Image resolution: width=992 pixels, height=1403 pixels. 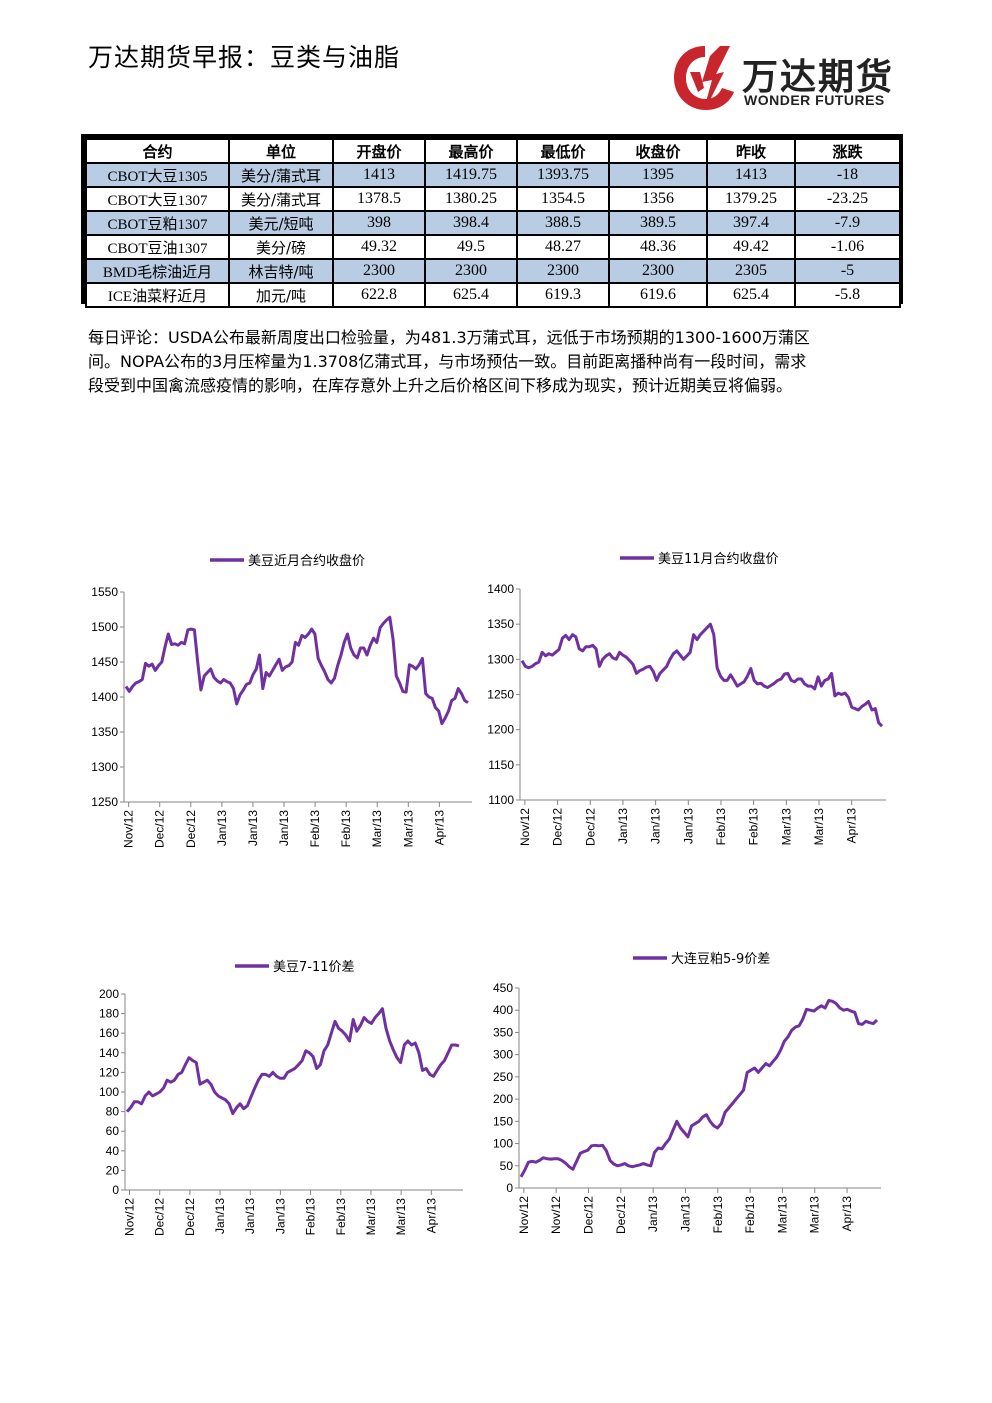 What do you see at coordinates (157, 247) in the screenshot?
I see `contract-cell: CBOT豆油1307` at bounding box center [157, 247].